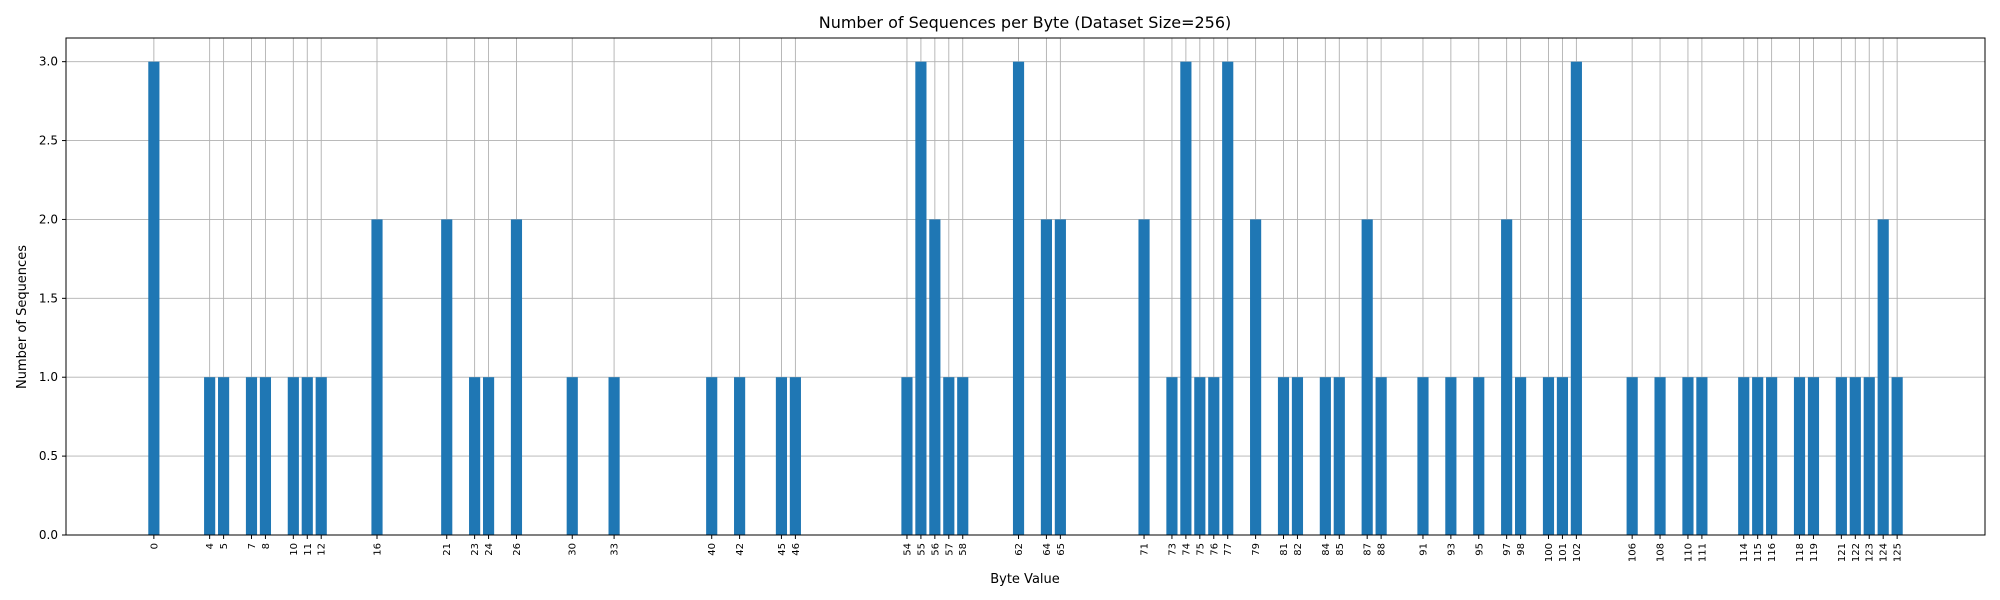  What do you see at coordinates (252, 546) in the screenshot?
I see `x-tick-label: 7` at bounding box center [252, 546].